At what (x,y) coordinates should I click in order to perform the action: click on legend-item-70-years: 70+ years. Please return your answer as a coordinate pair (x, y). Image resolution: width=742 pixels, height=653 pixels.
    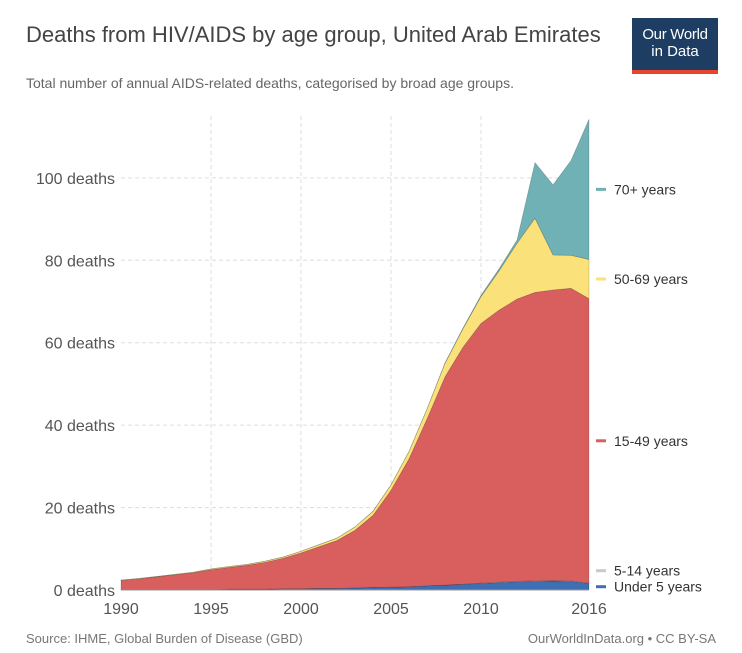
    Looking at the image, I should click on (636, 189).